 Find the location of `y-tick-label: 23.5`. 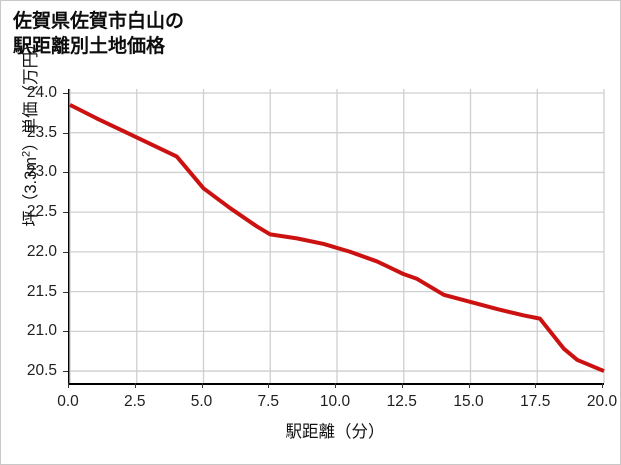

y-tick-label: 23.5 is located at coordinates (41, 132).